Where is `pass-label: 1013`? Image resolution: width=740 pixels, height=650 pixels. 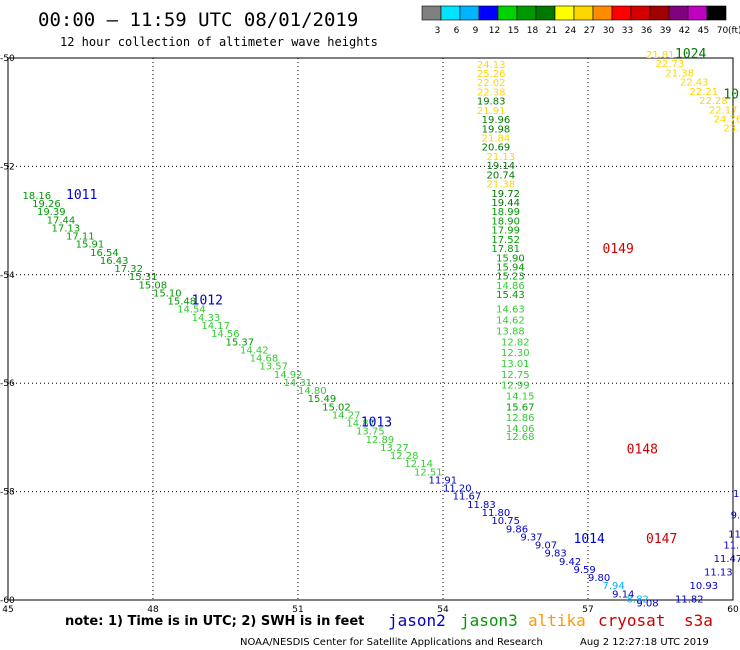
pass-label: 1013 is located at coordinates (376, 423).